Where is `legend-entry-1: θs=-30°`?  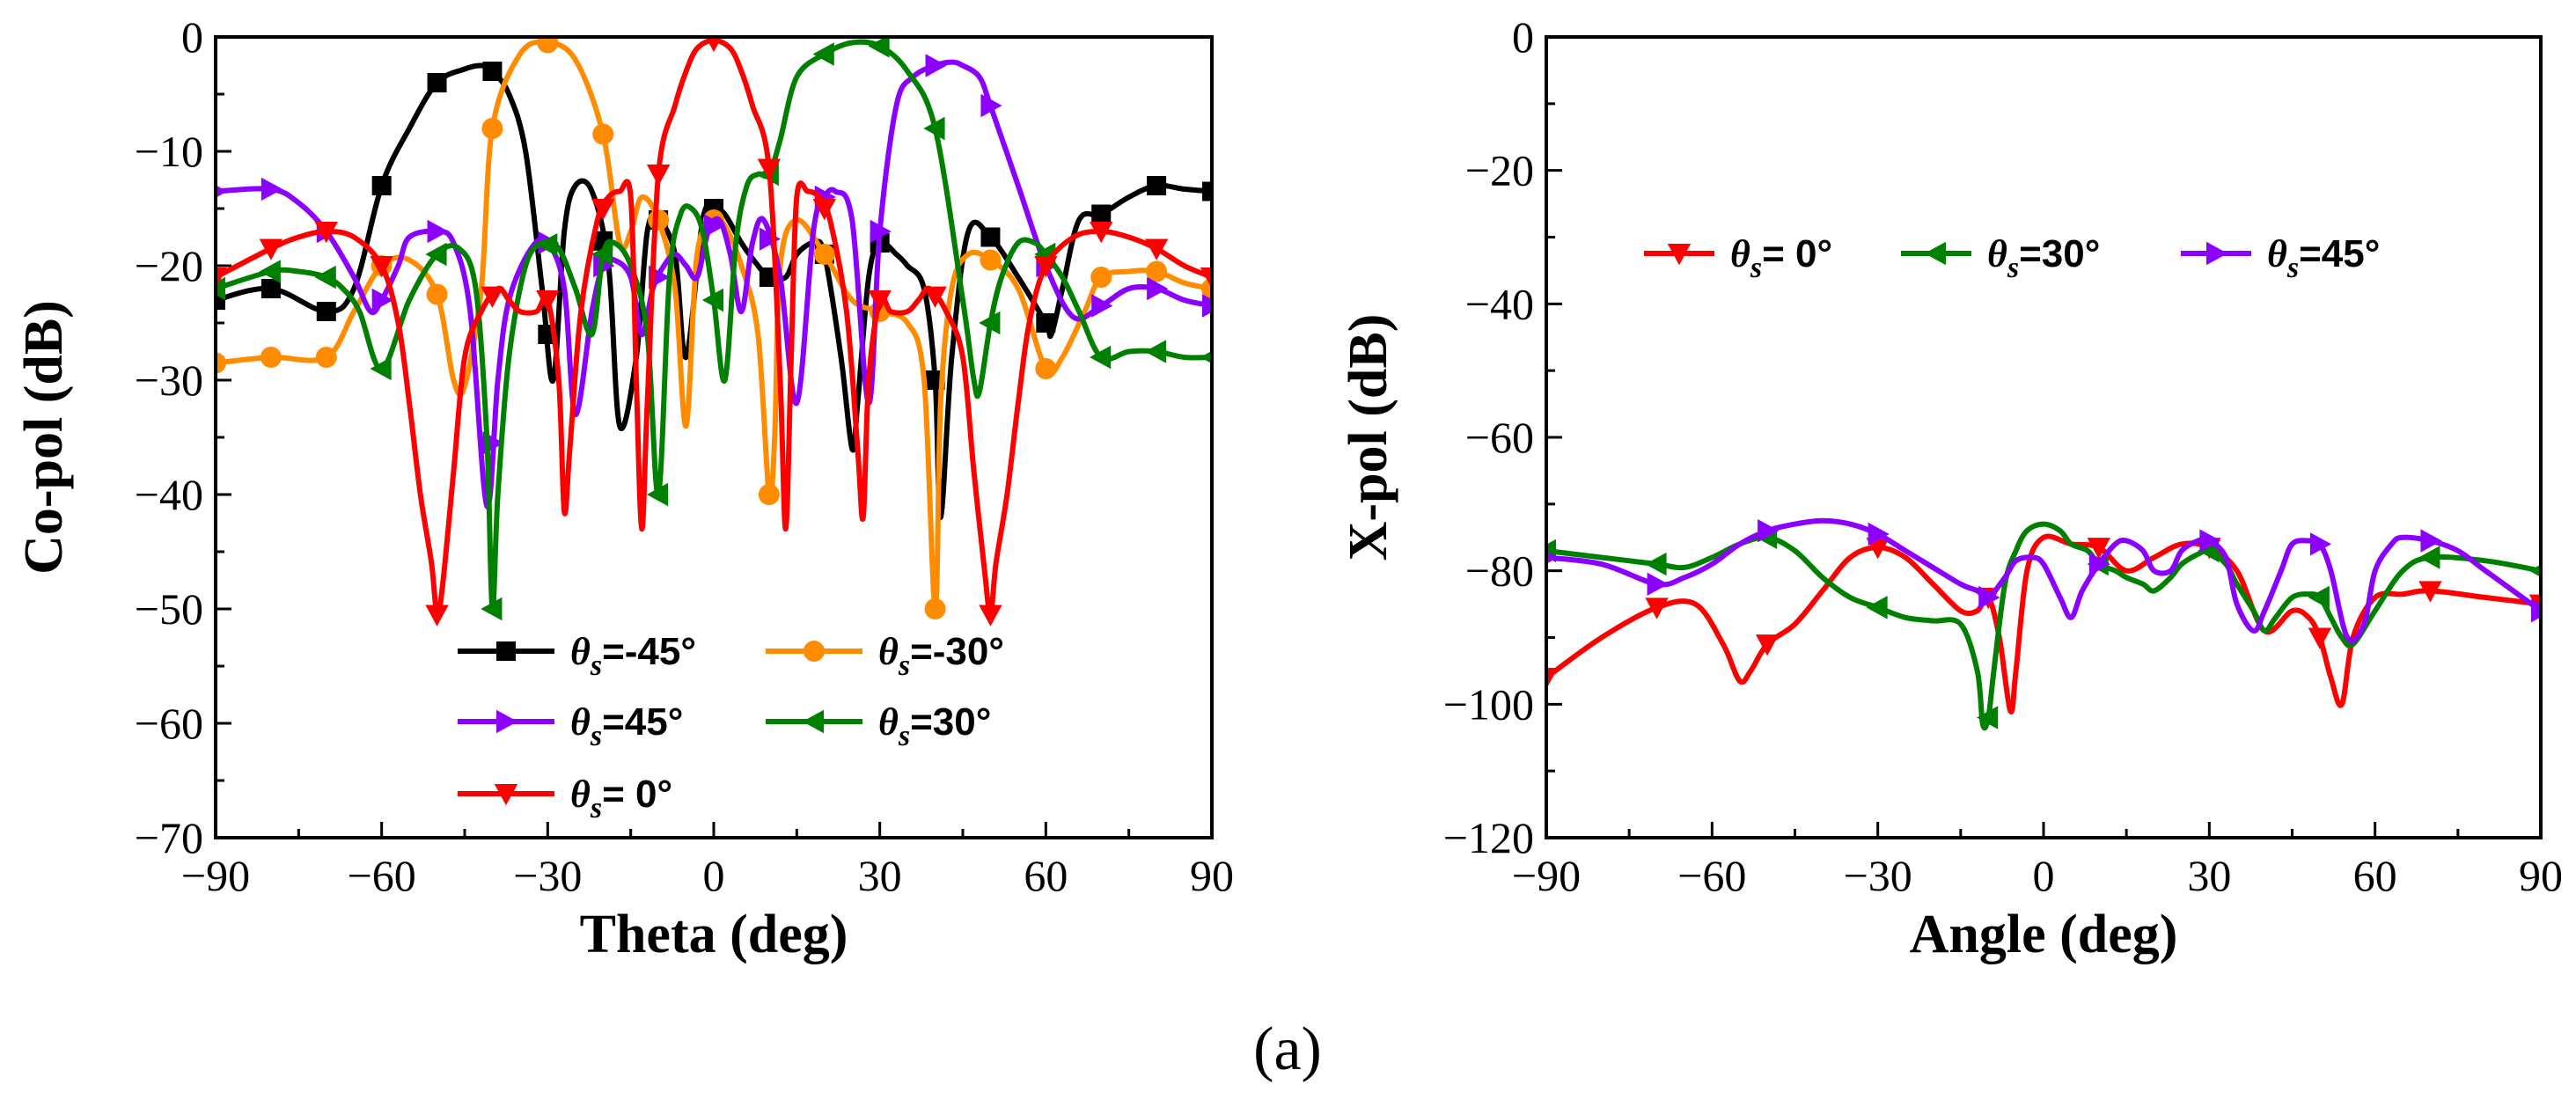
legend-entry-1: θs=-30° is located at coordinates (885, 656).